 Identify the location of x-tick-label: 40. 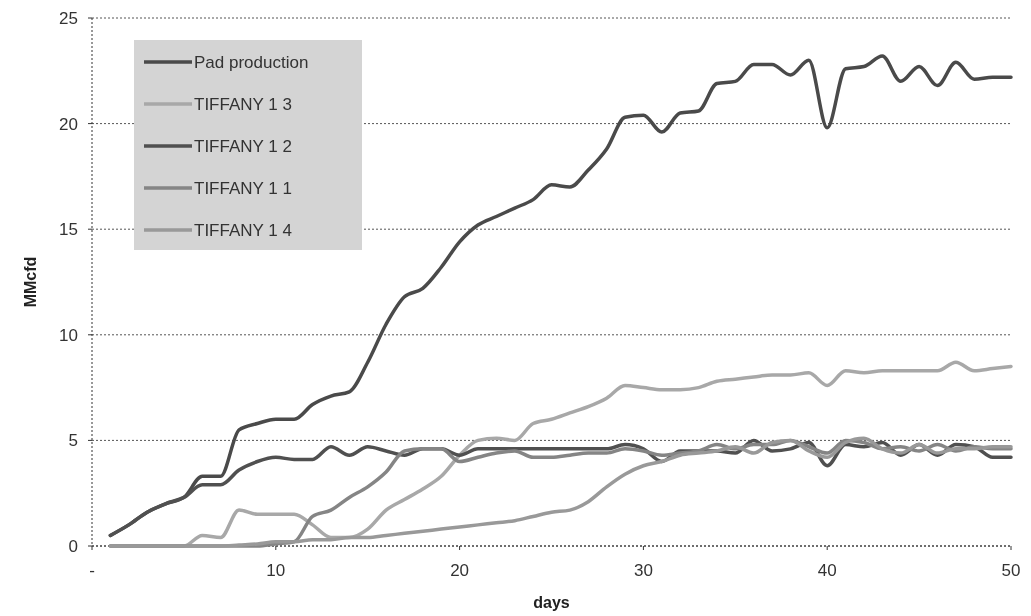
(827, 570).